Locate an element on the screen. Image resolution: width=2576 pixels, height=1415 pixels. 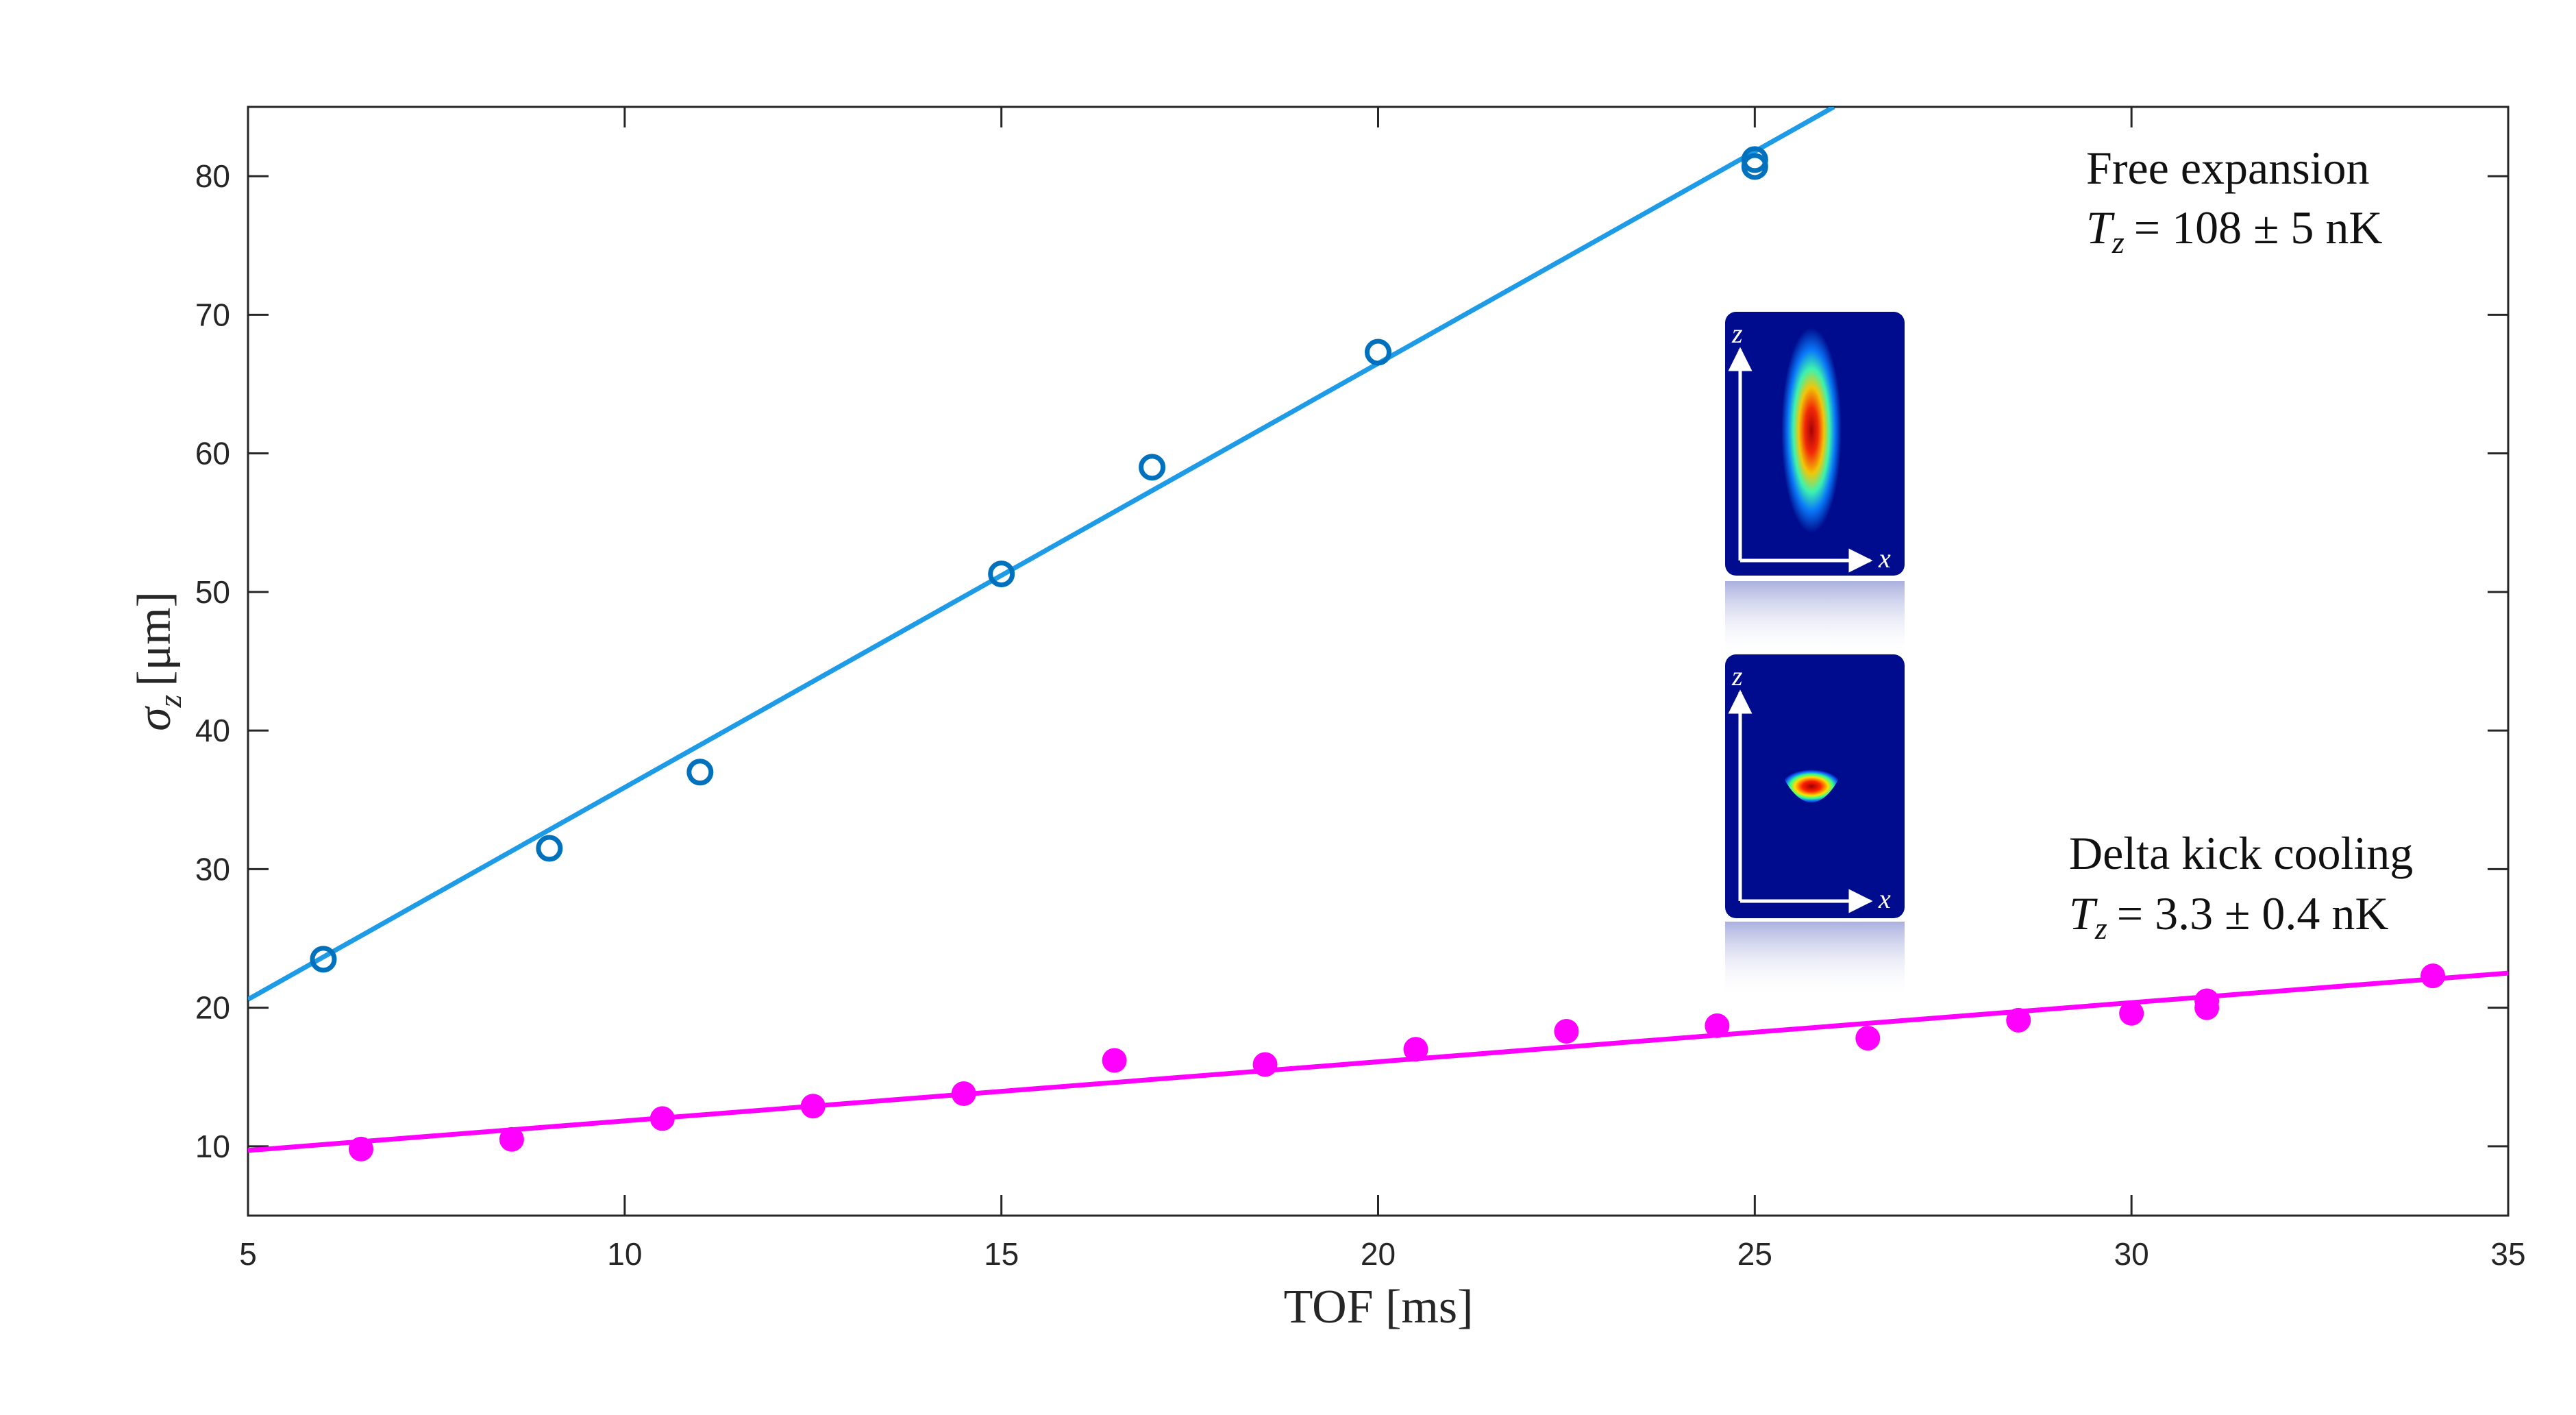
x-tick-label: 10 is located at coordinates (624, 1254).